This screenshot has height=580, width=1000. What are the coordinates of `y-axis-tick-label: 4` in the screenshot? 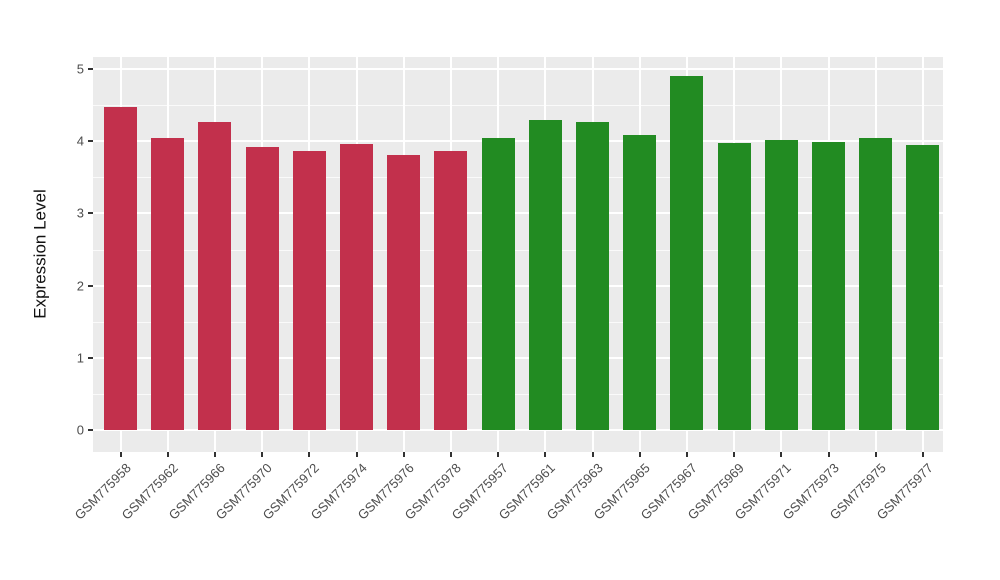 It's located at (80, 141).